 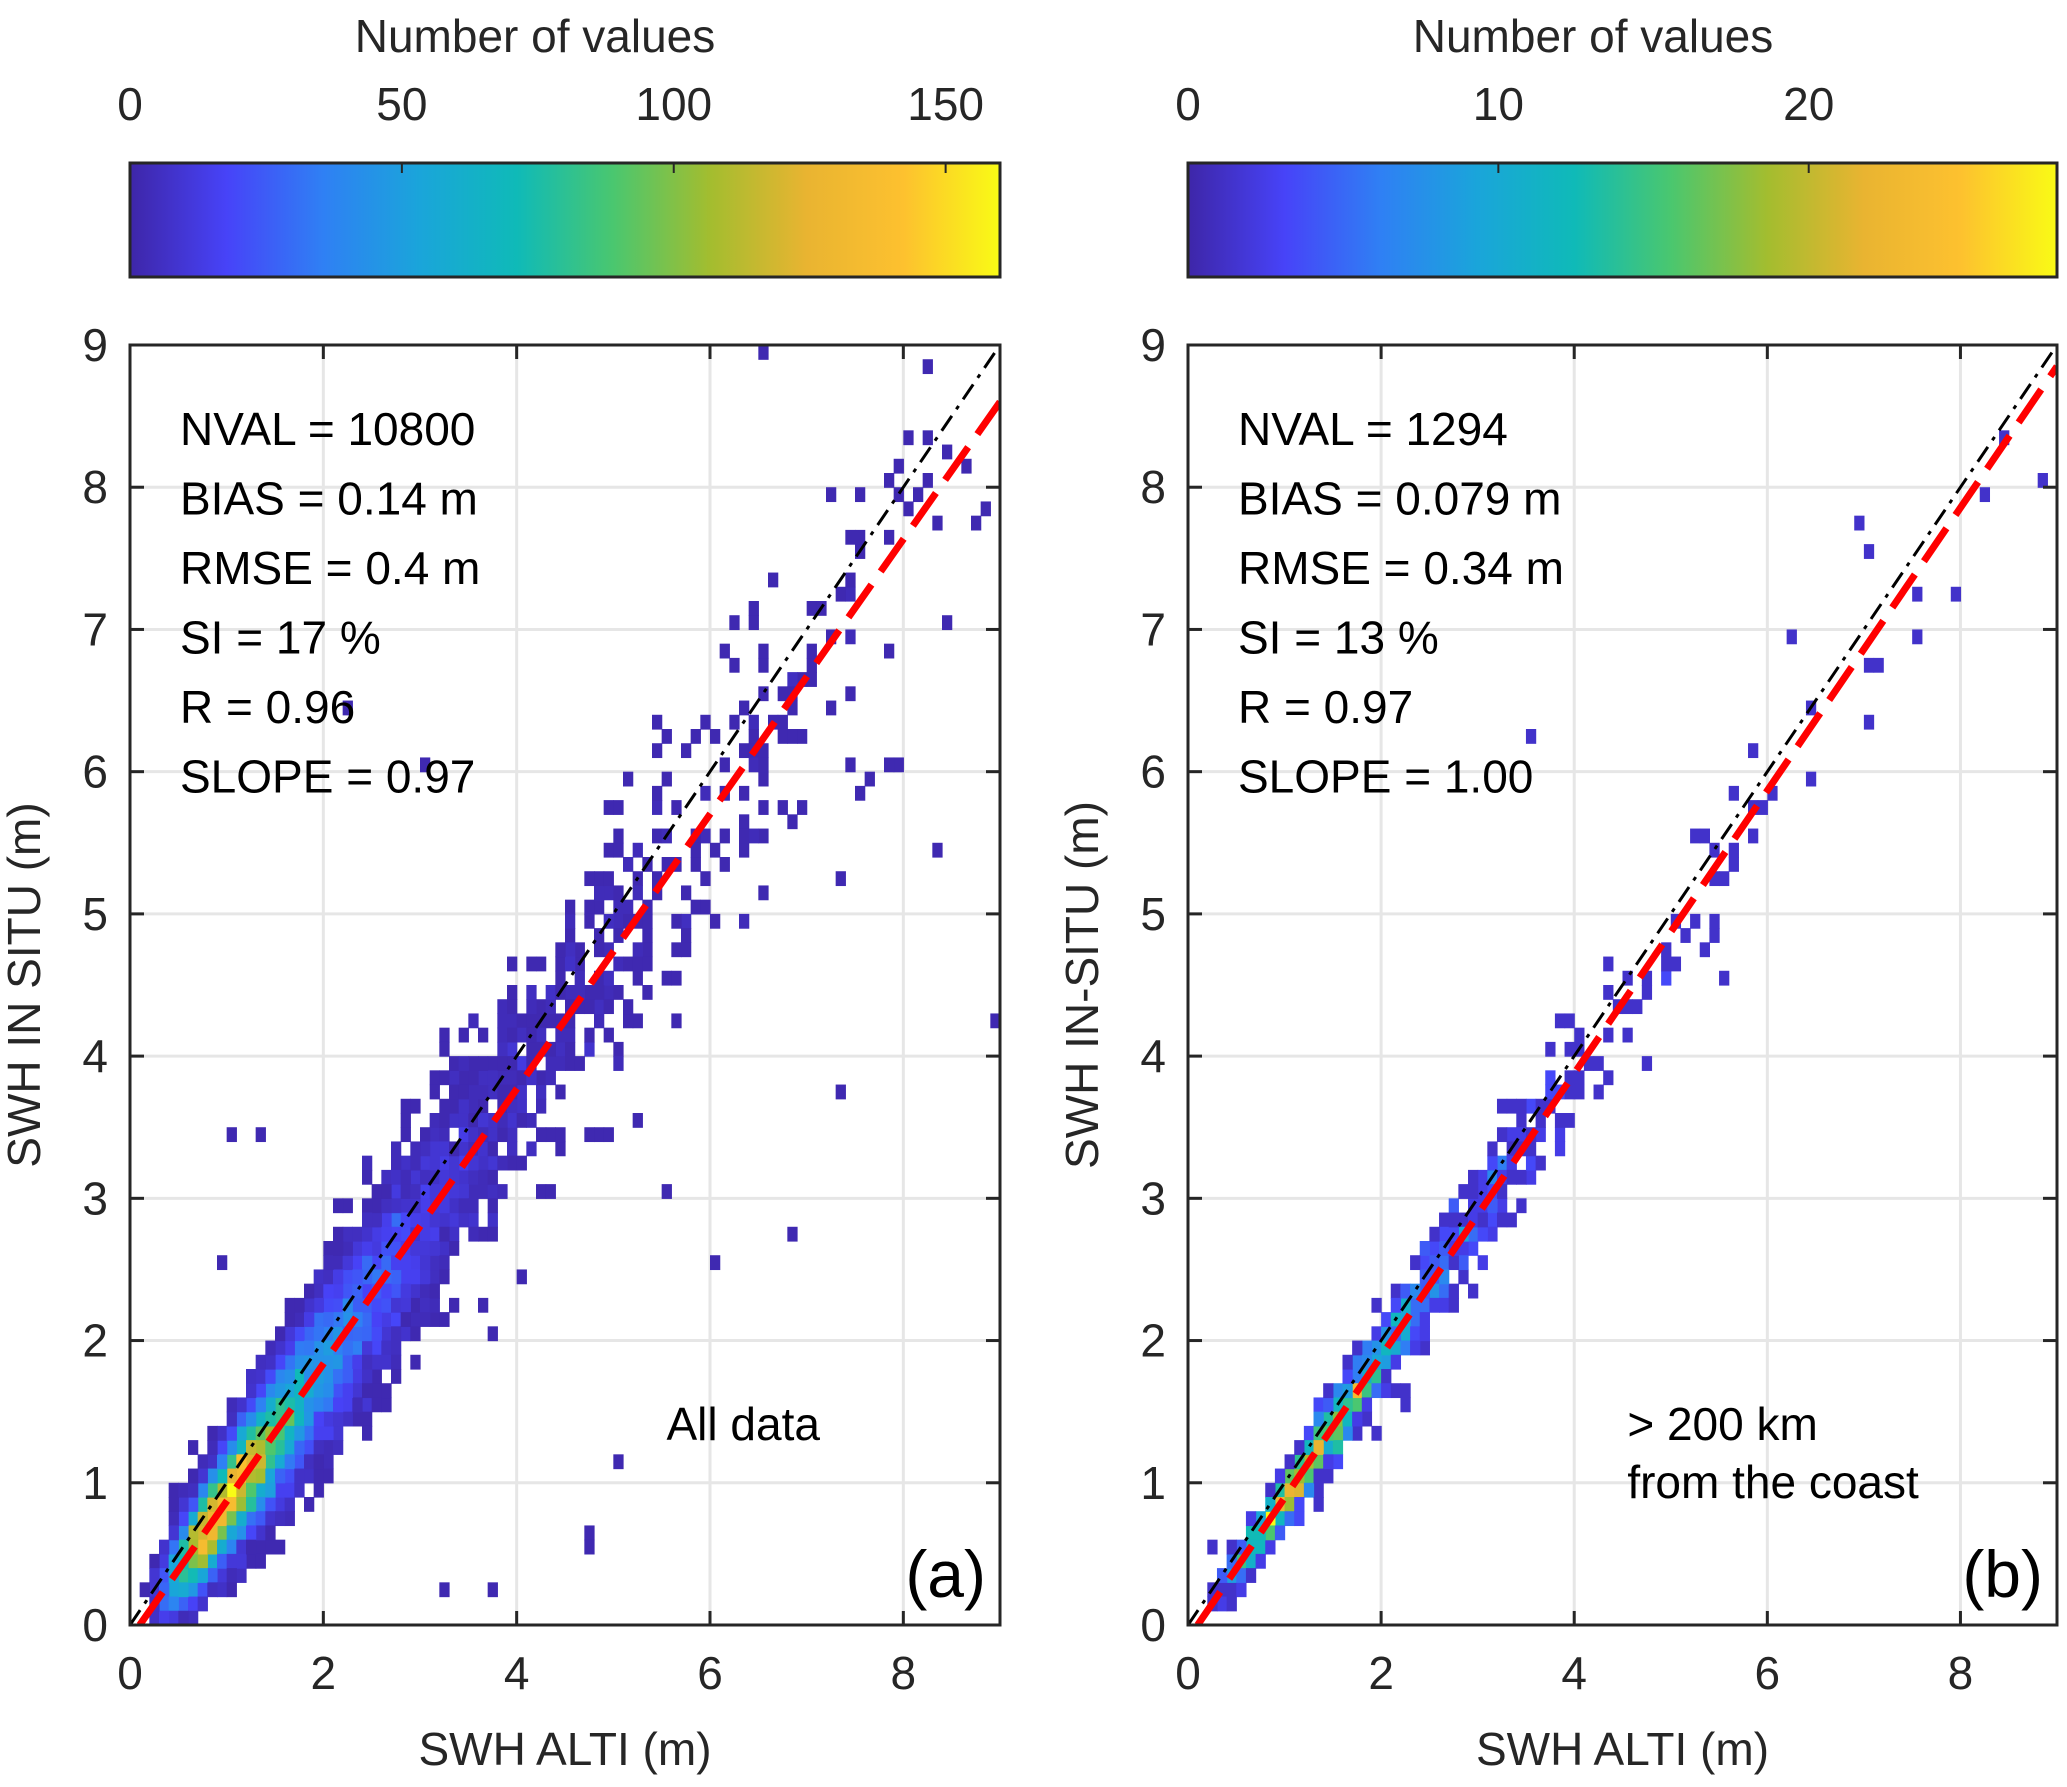 I want to click on colorbar-a: Number of values 0 50 100 150, so click(x=559, y=144).